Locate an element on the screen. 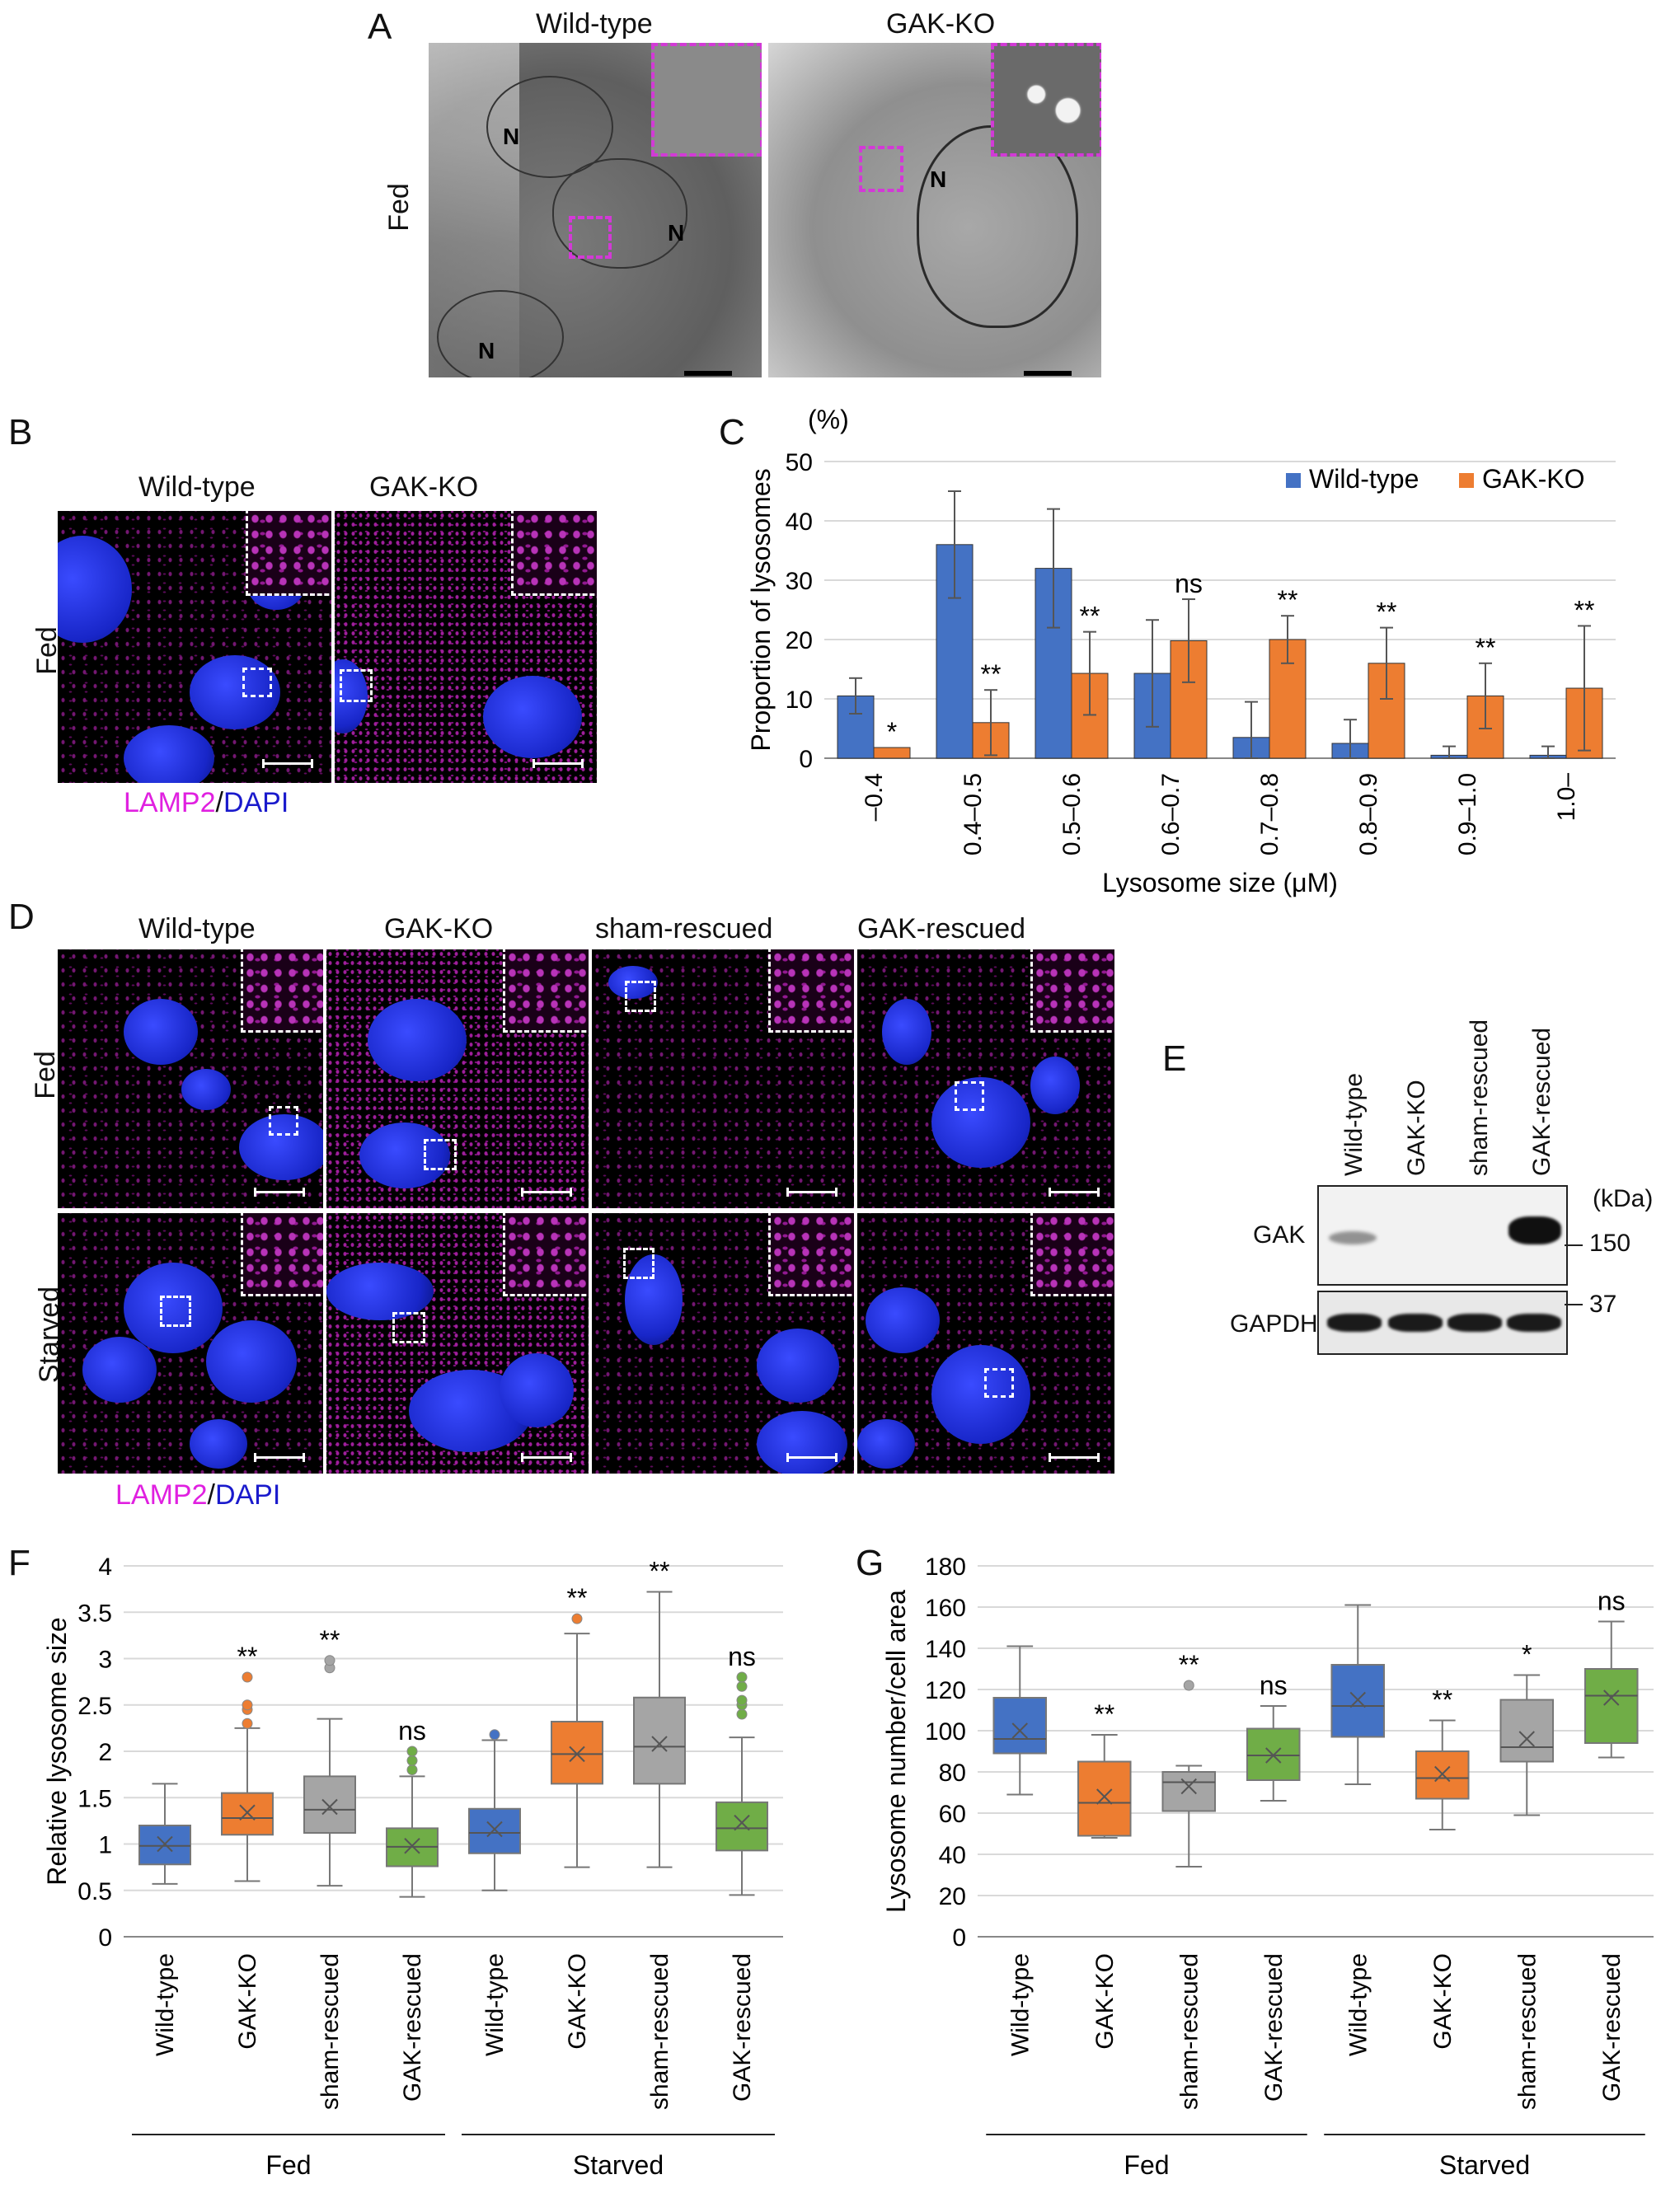  blot-row-gak: GAK is located at coordinates (1279, 1235).